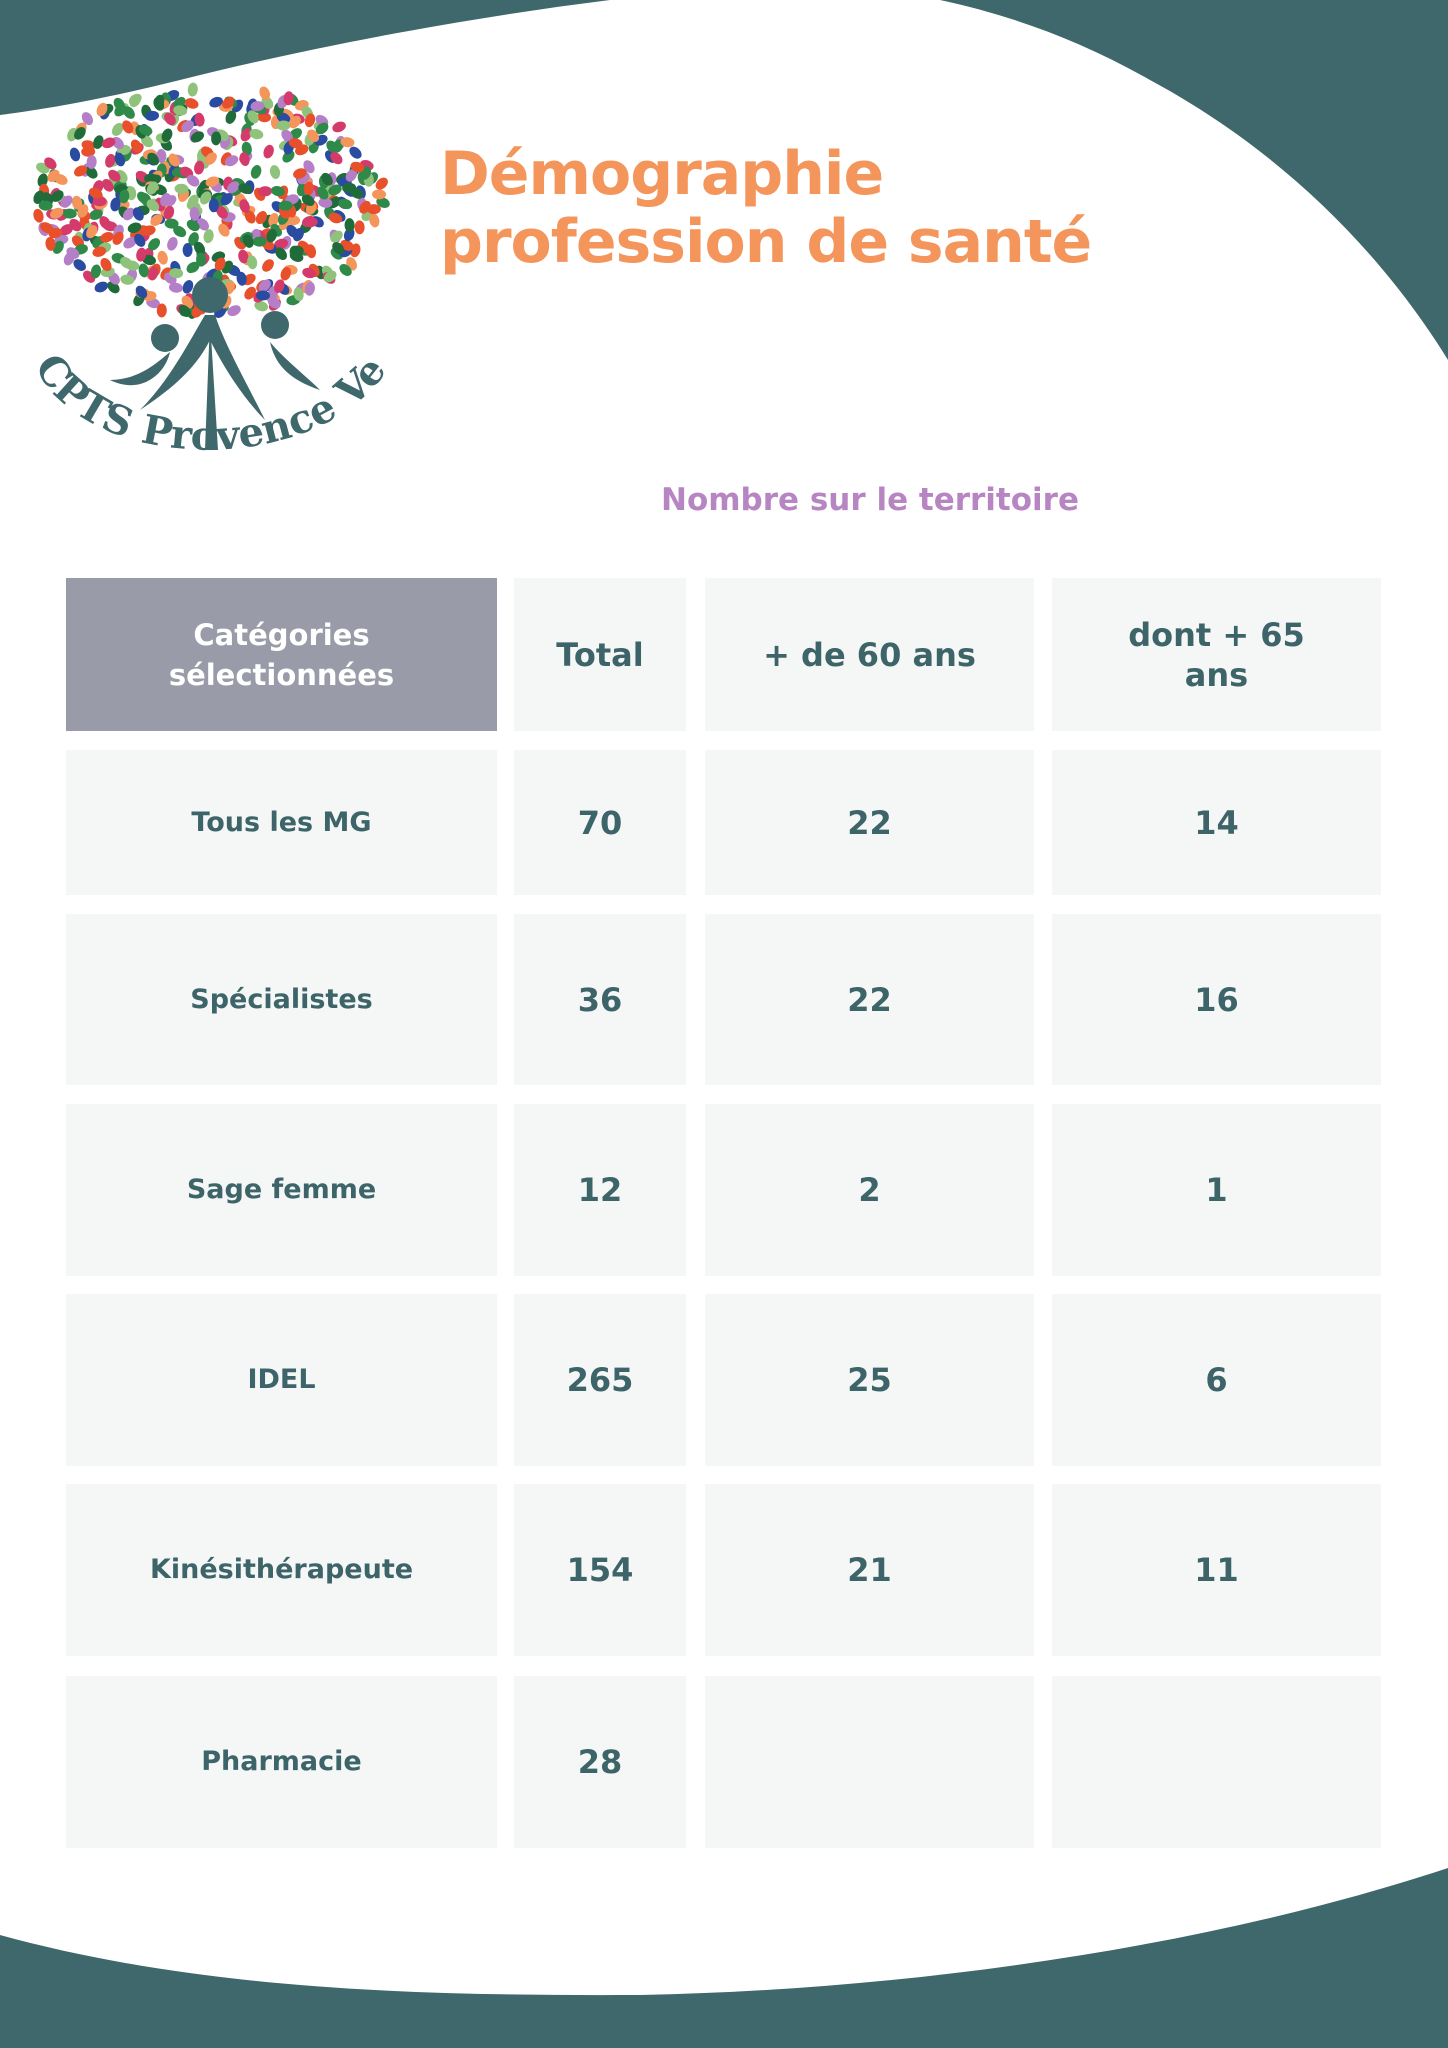 Image resolution: width=1448 pixels, height=2048 pixels. Describe the element at coordinates (281, 999) in the screenshot. I see `cell-category: Spécialistes` at that location.